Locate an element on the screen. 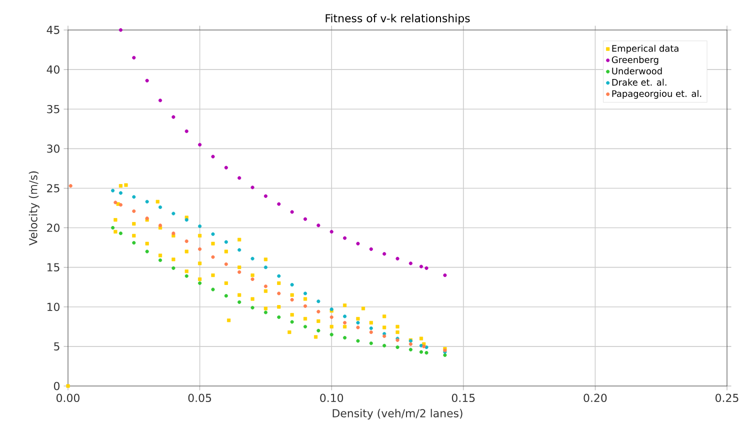 This screenshot has height=435, width=747. x-axis-title: Density (veh/m/2 lanes) is located at coordinates (397, 414).